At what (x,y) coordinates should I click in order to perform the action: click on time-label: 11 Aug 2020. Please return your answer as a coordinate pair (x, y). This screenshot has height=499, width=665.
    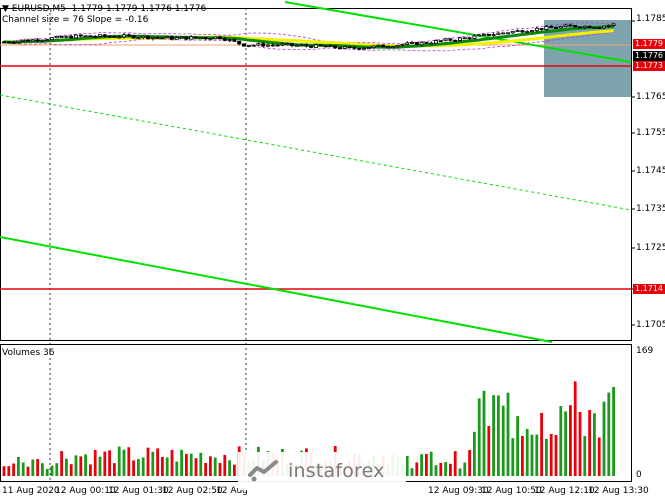
    Looking at the image, I should click on (31, 491).